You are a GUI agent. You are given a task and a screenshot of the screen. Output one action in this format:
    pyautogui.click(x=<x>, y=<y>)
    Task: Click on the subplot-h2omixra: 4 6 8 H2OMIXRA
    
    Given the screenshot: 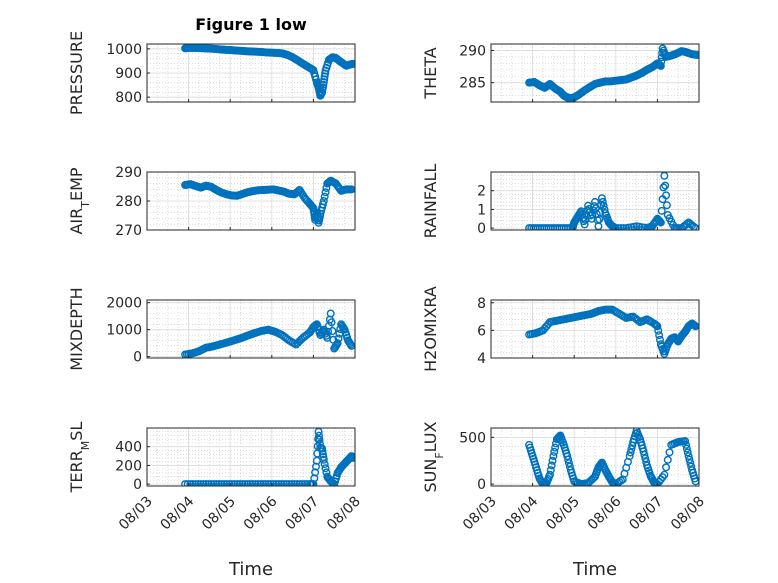 What is the action you would take?
    pyautogui.click(x=560, y=329)
    